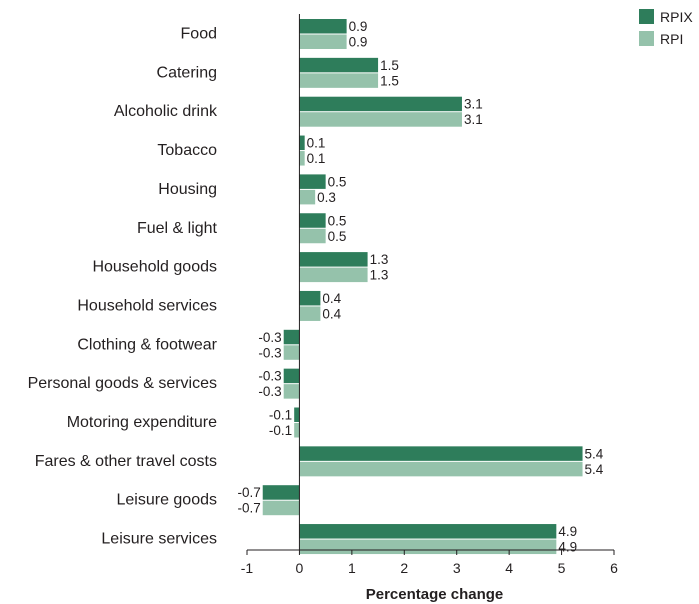  What do you see at coordinates (671, 39) in the screenshot?
I see `legend-label-rpi: RPI` at bounding box center [671, 39].